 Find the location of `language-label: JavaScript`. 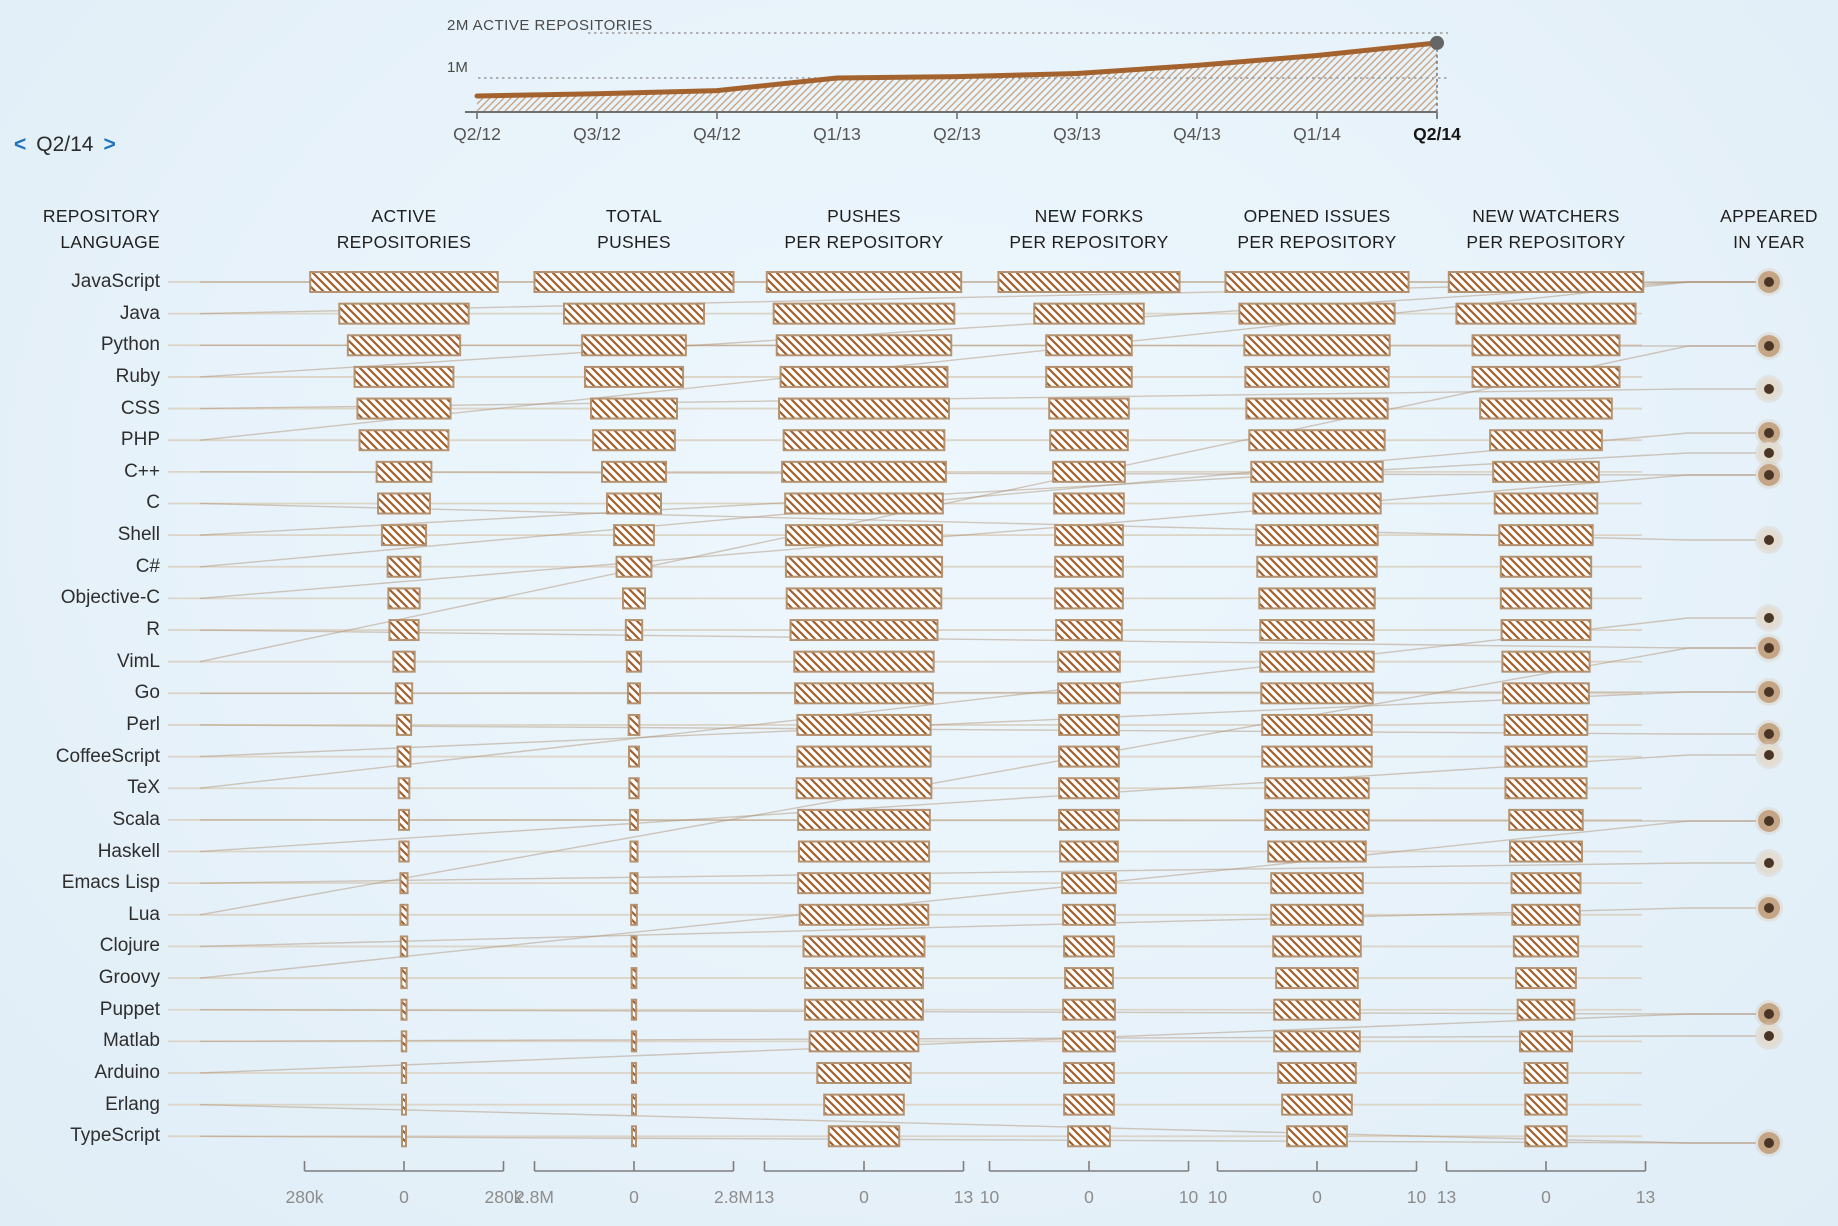

language-label: JavaScript is located at coordinates (115, 281).